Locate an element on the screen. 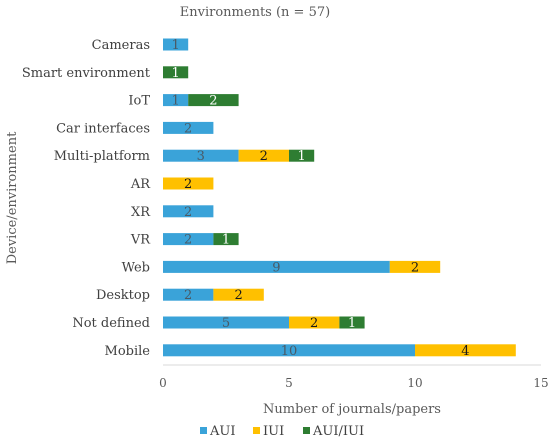 The image size is (550, 443). category-label: AR is located at coordinates (140, 184).